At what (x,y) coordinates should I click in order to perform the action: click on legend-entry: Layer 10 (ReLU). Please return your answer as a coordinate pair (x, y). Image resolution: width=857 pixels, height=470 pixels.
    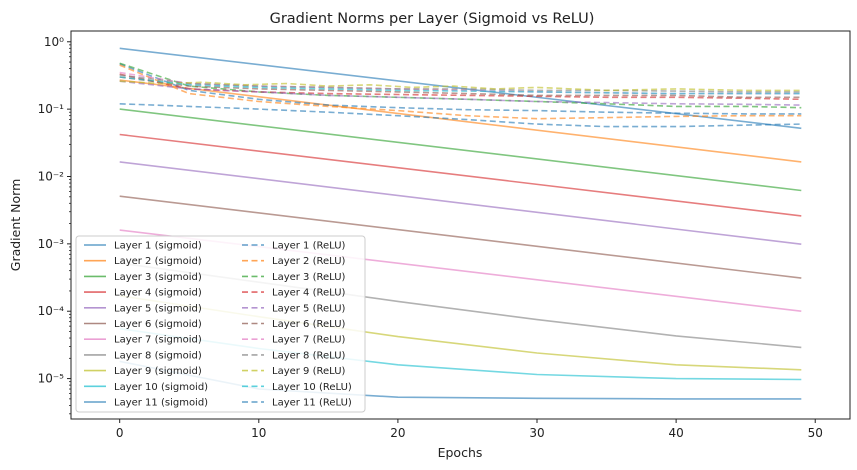
    Looking at the image, I should click on (312, 387).